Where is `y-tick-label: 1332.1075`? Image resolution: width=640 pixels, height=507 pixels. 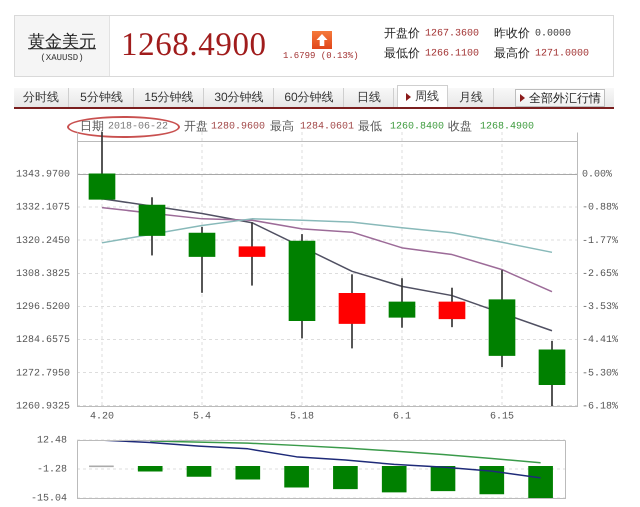 y-tick-label: 1332.1075 is located at coordinates (43, 208).